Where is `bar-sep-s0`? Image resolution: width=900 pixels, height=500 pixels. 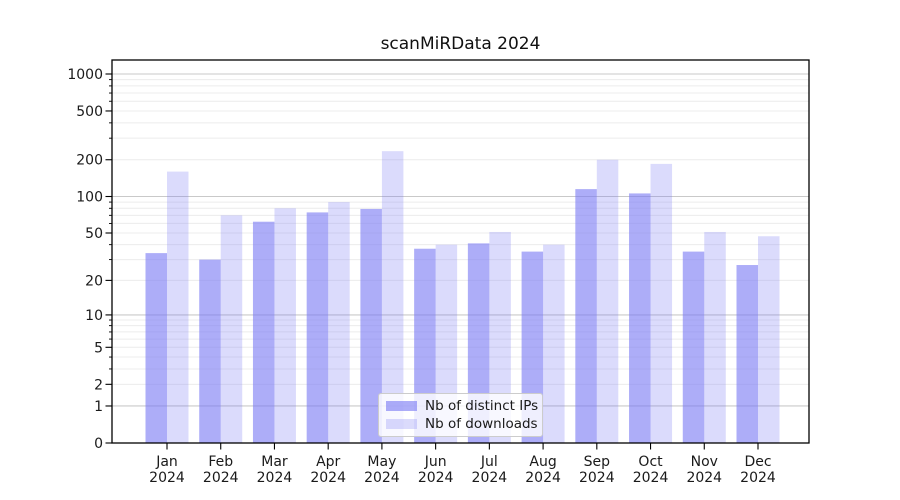 bar-sep-s0 is located at coordinates (586, 316).